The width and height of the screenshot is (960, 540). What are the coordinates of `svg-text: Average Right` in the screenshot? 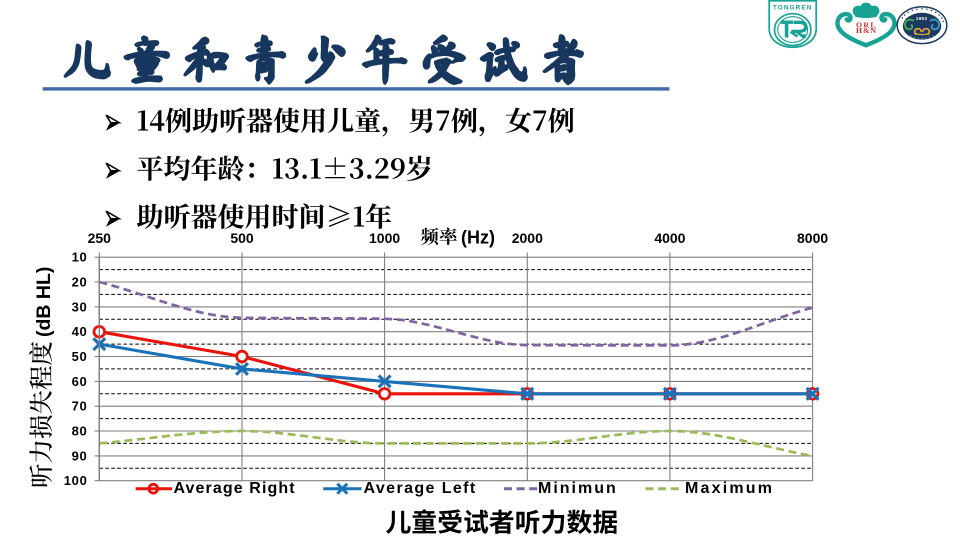 It's located at (235, 488).